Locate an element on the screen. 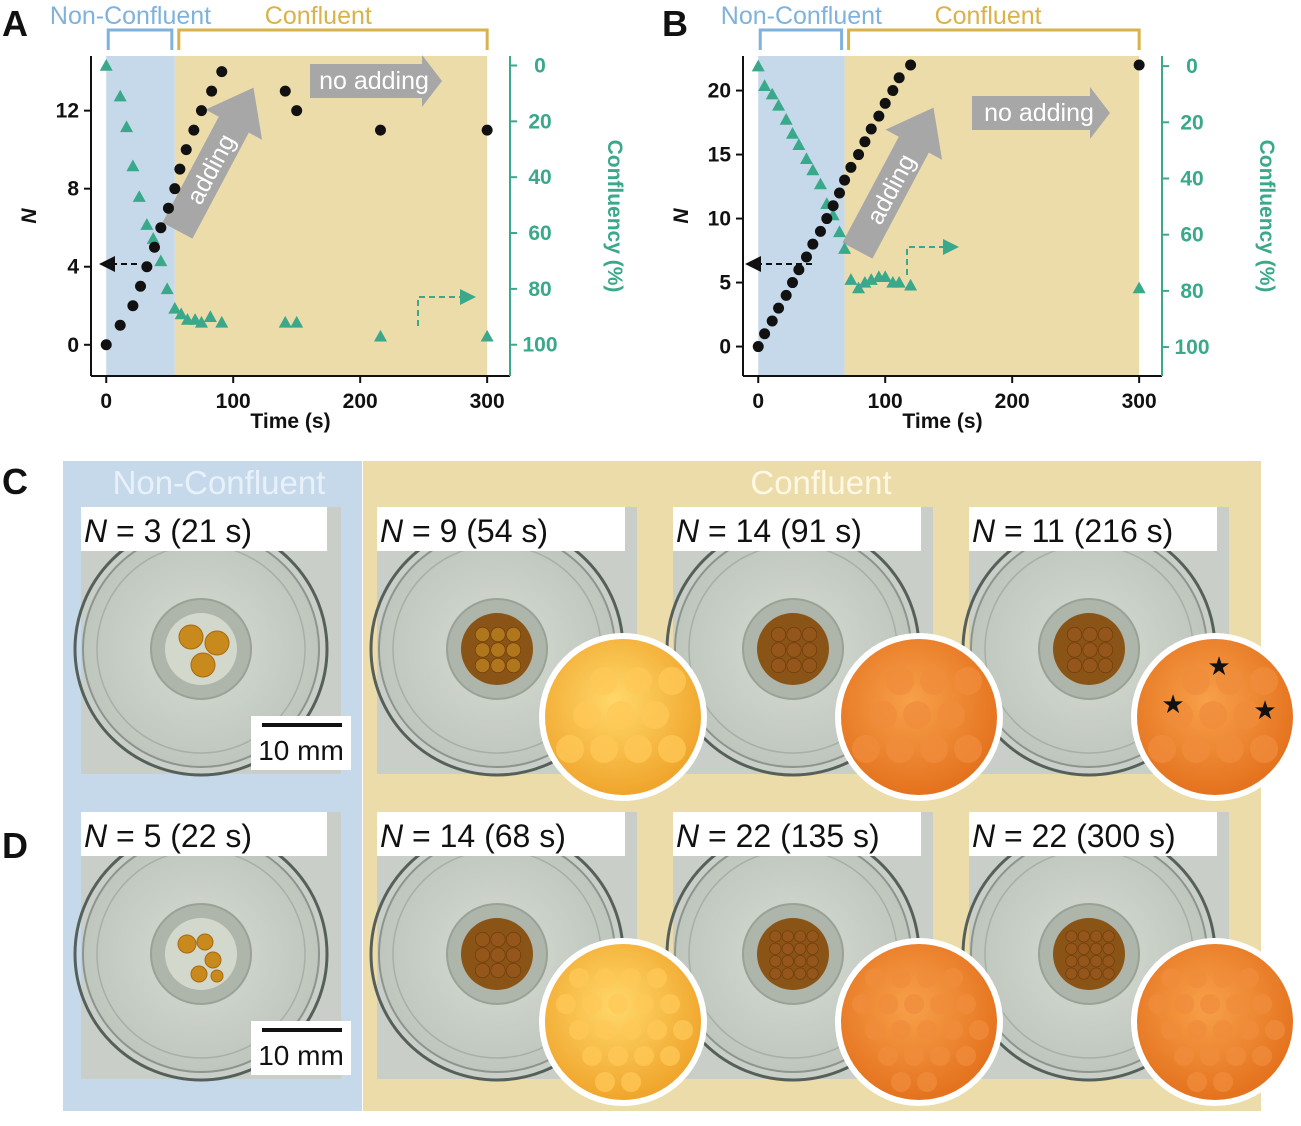 The image size is (1301, 1126). caption-text: N = 22 (300 s) is located at coordinates (1074, 836).